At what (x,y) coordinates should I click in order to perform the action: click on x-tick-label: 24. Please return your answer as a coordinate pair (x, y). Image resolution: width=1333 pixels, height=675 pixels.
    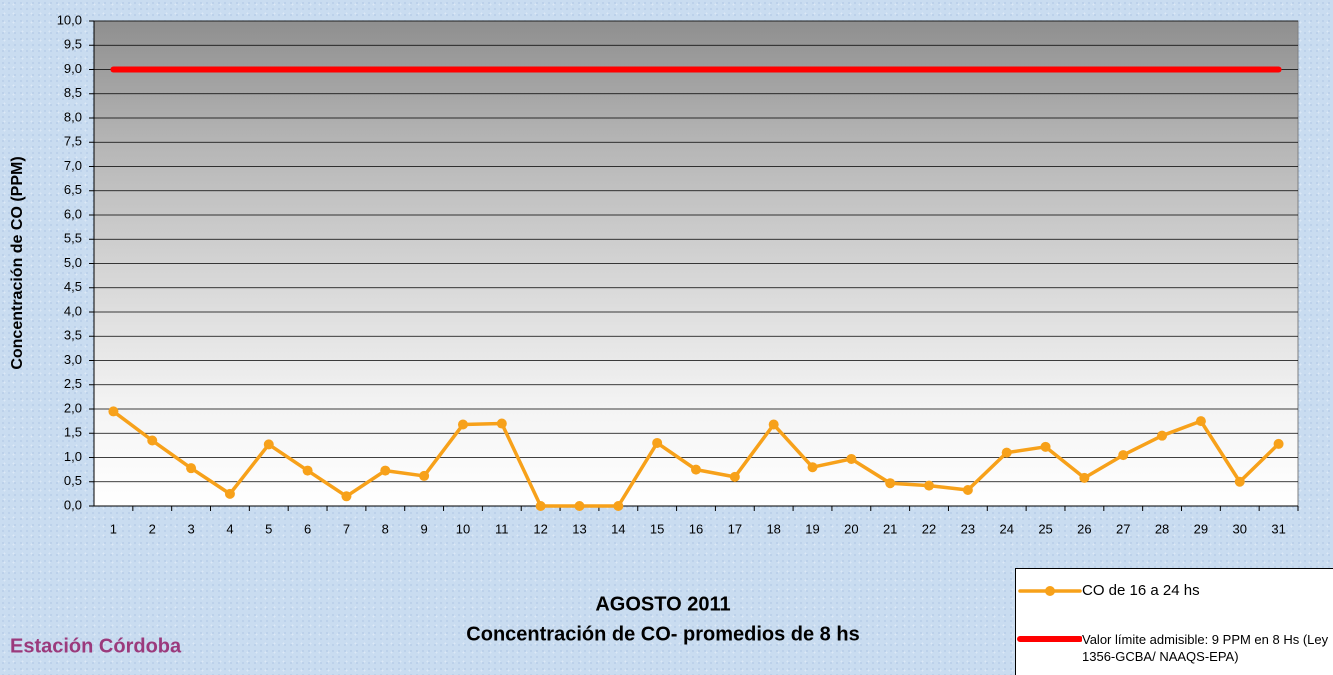
    Looking at the image, I should click on (1006, 528).